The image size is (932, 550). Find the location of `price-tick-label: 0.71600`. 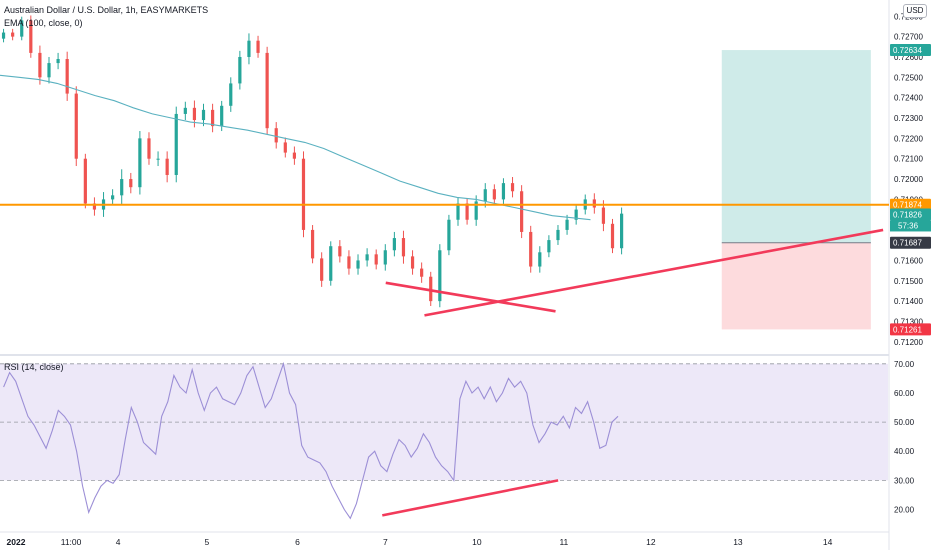

price-tick-label: 0.71600 is located at coordinates (908, 260).